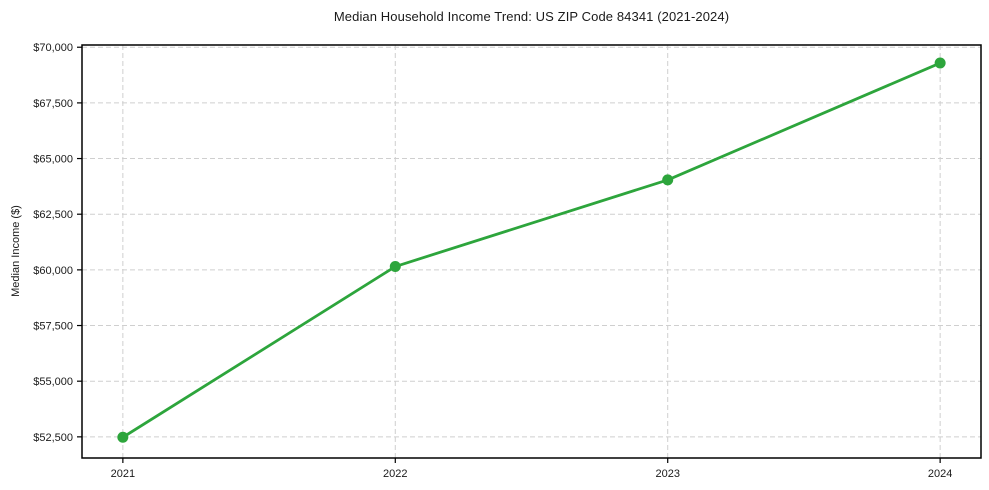 The height and width of the screenshot is (490, 989). Describe the element at coordinates (123, 437) in the screenshot. I see `data-point-2021` at that location.